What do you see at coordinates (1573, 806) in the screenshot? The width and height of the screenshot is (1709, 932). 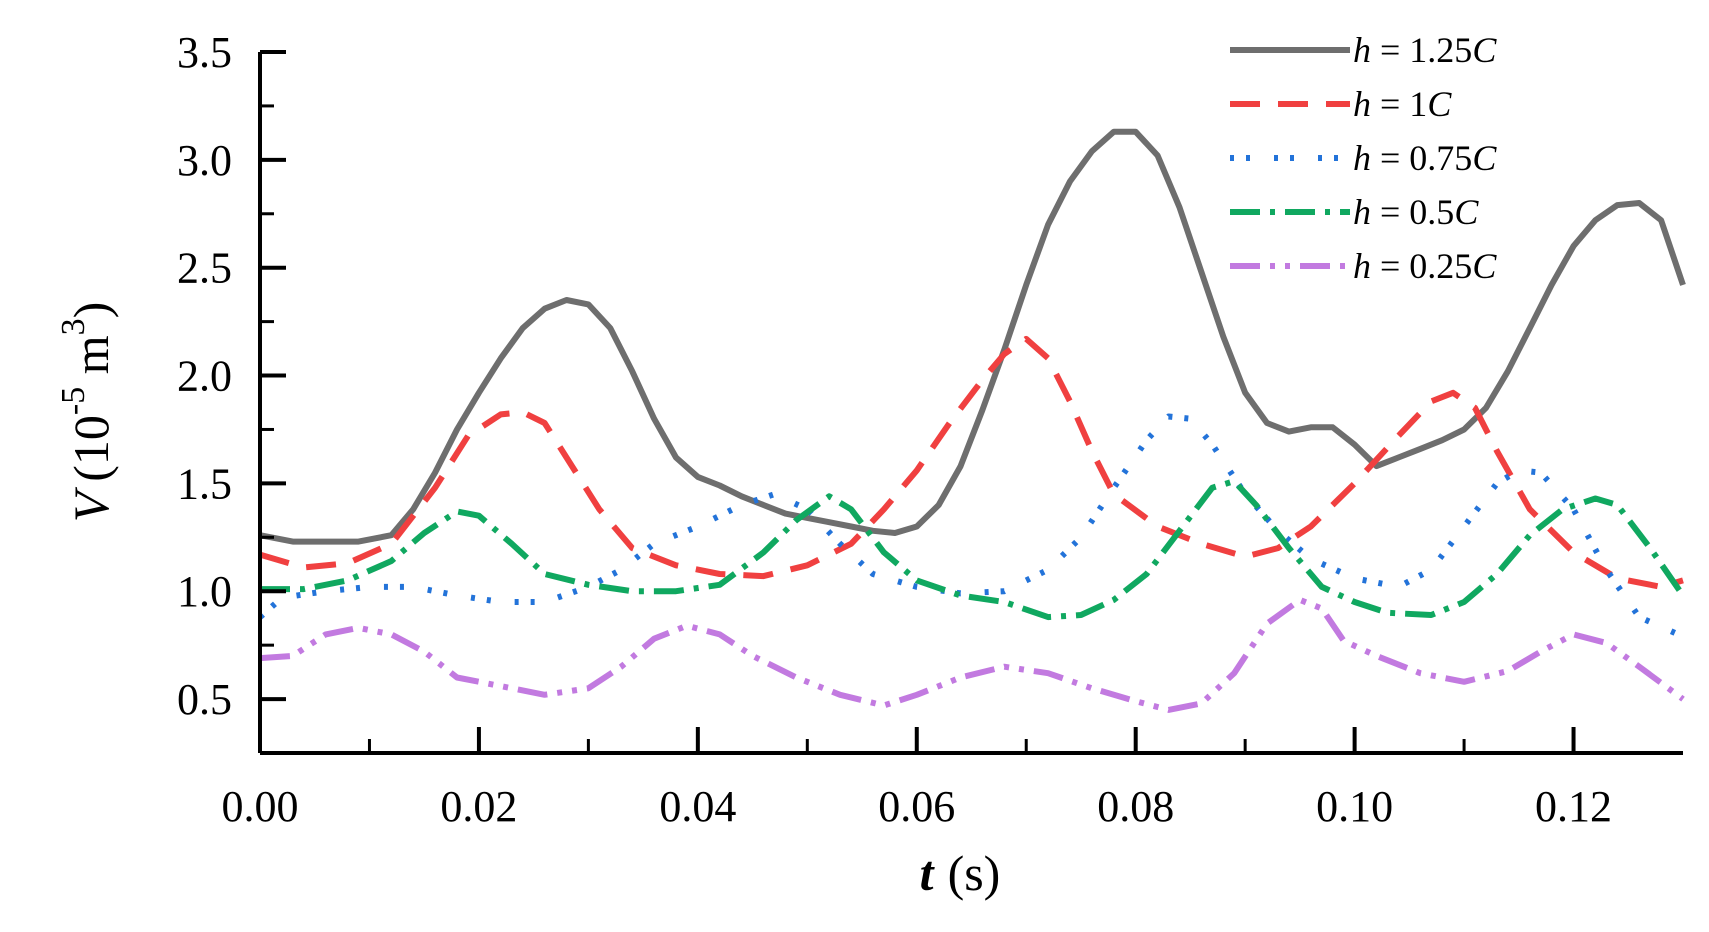 I see `x-tick-label: 0.12` at bounding box center [1573, 806].